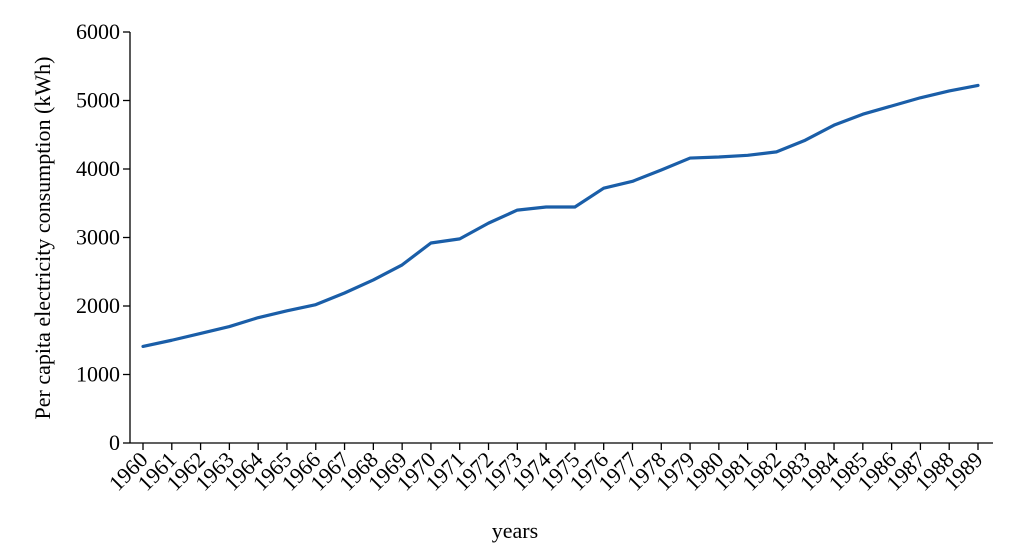 The height and width of the screenshot is (557, 1023). I want to click on y-axis-label: Per capita electricity consumption (kWh), so click(42, 238).